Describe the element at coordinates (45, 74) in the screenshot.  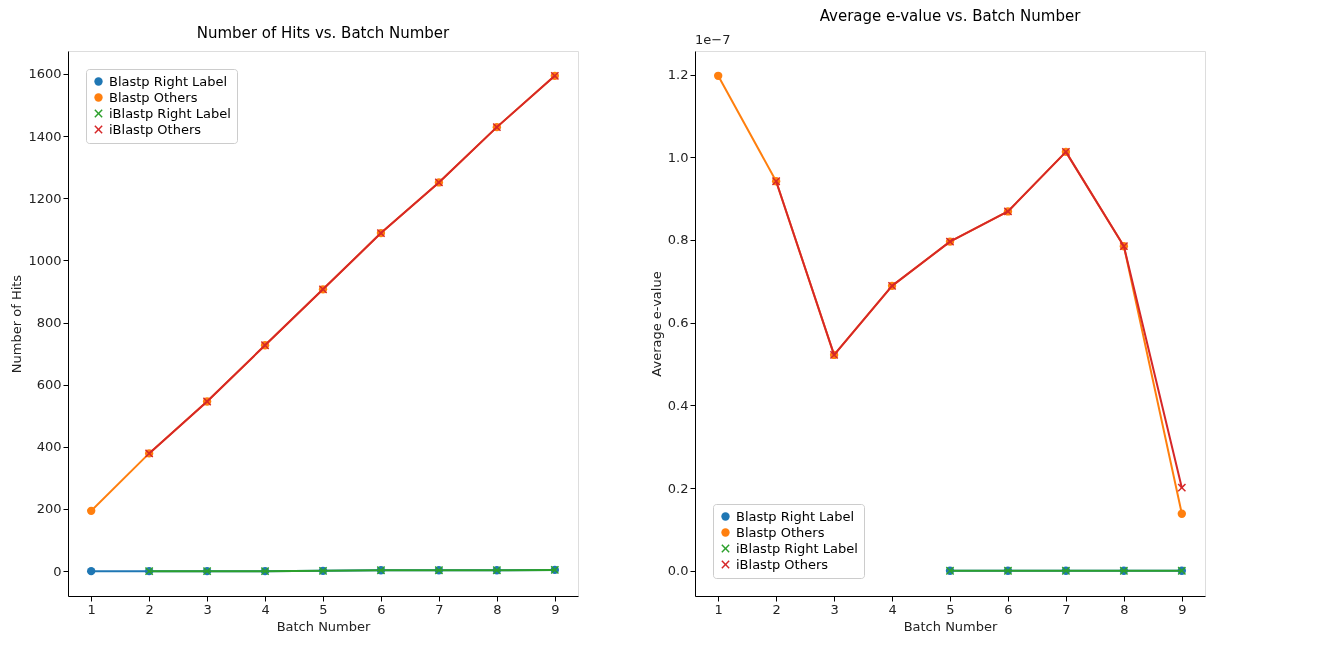
I see `y-tick-label: 1600` at that location.